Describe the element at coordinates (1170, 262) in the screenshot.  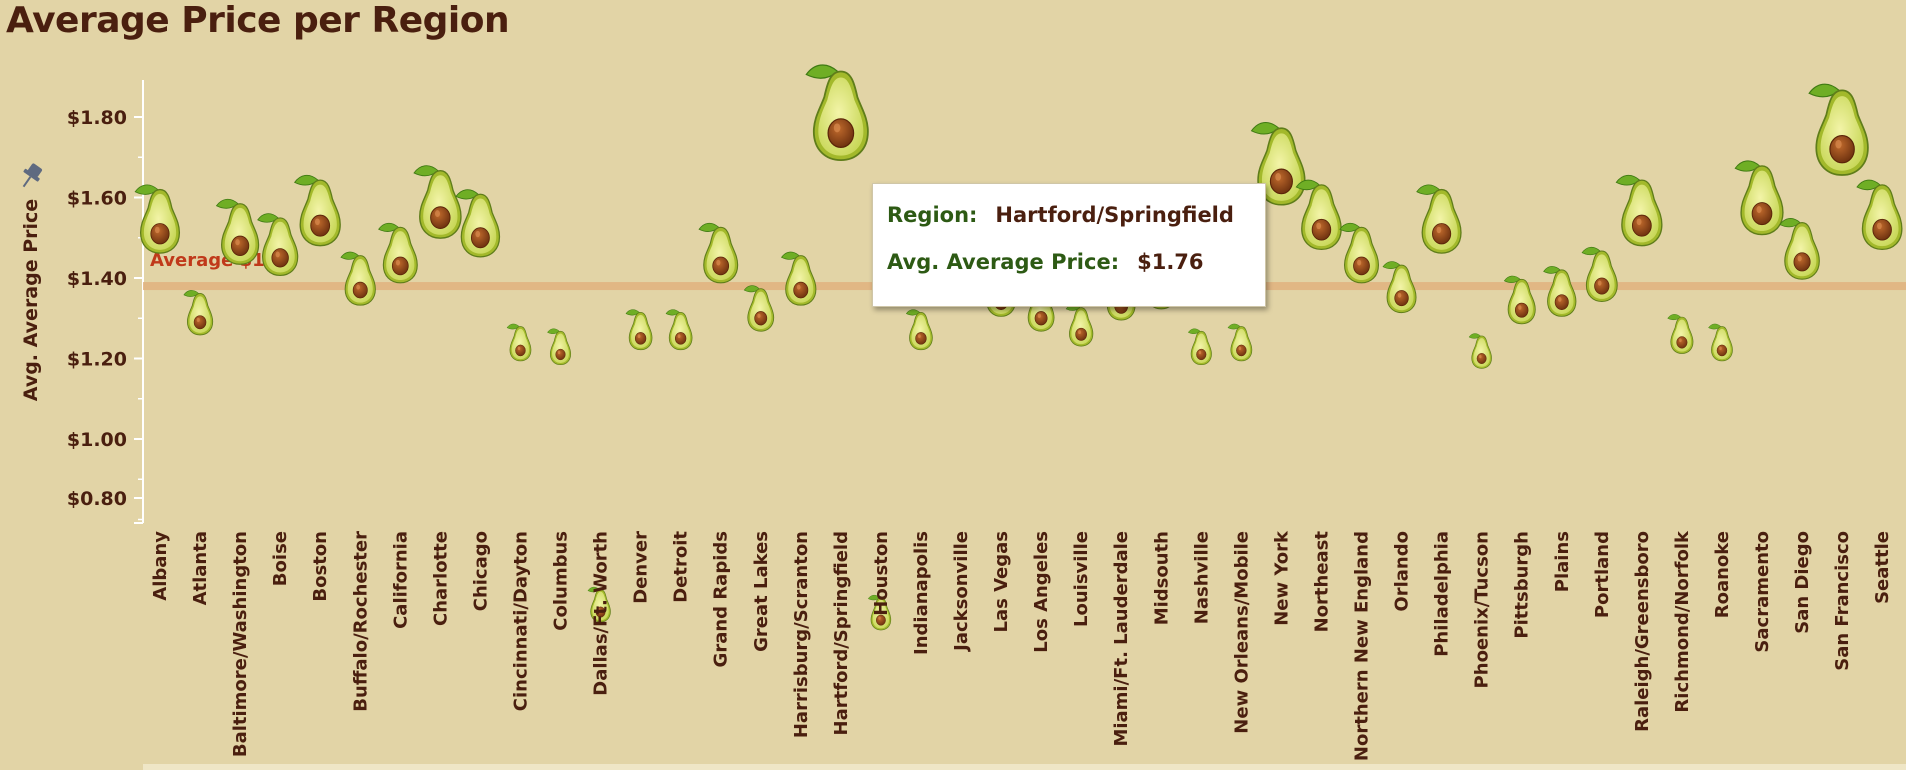
I see `tooltip-price-value: $1.76` at that location.